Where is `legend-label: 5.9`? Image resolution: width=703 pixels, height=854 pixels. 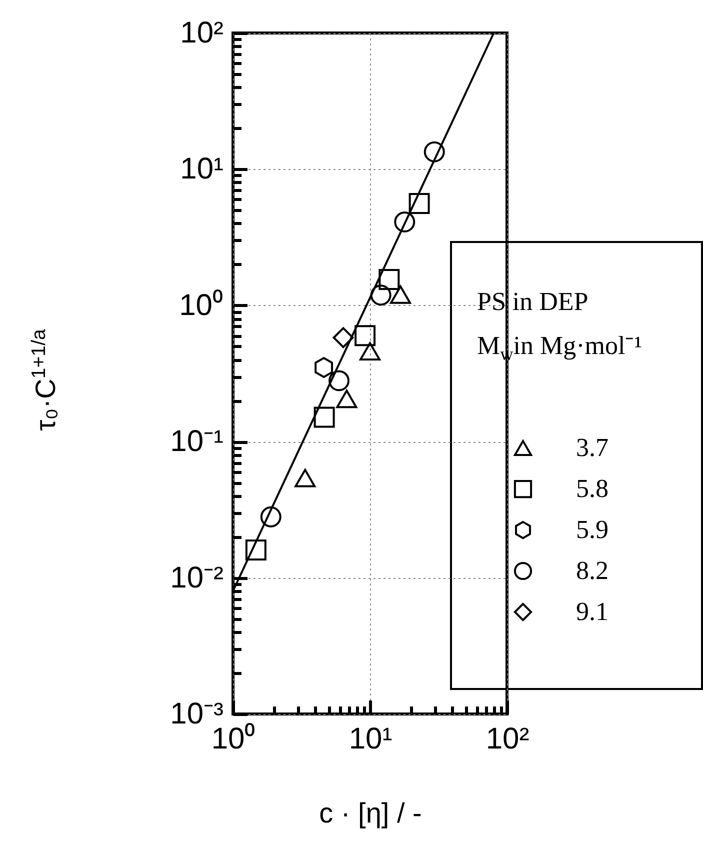 legend-label: 5.9 is located at coordinates (592, 529).